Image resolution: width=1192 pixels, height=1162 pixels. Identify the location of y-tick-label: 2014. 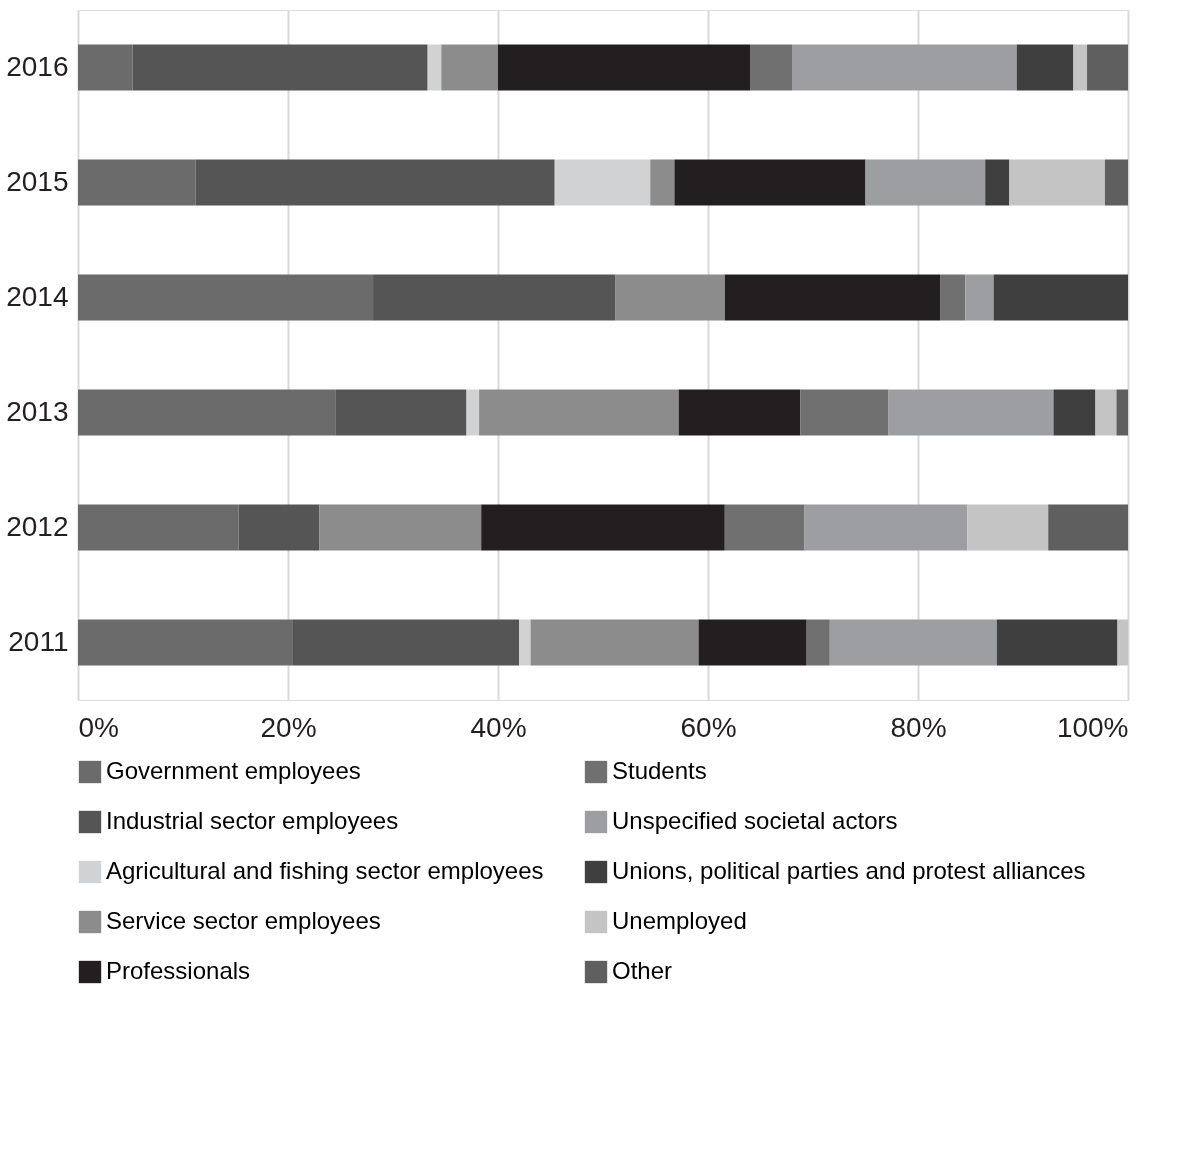
(37, 296).